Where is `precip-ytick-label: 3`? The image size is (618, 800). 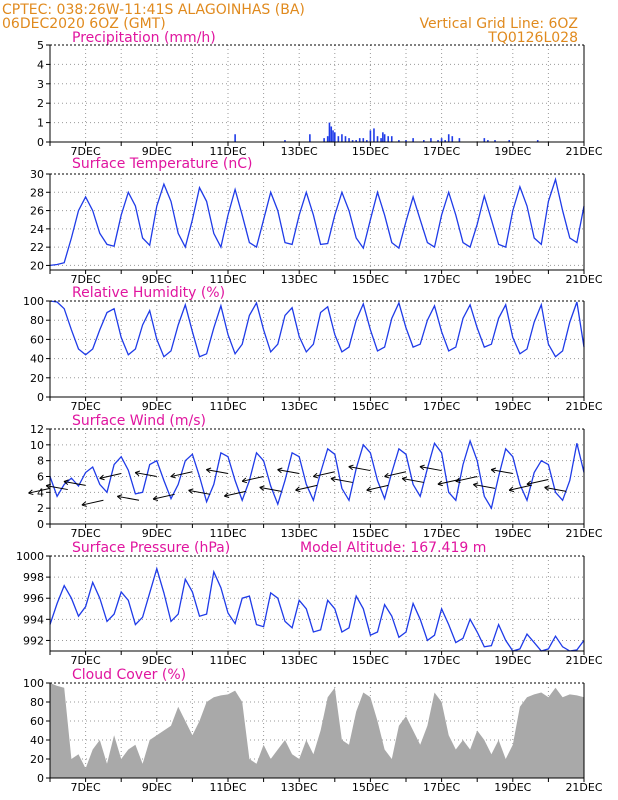 precip-ytick-label: 3 is located at coordinates (40, 84).